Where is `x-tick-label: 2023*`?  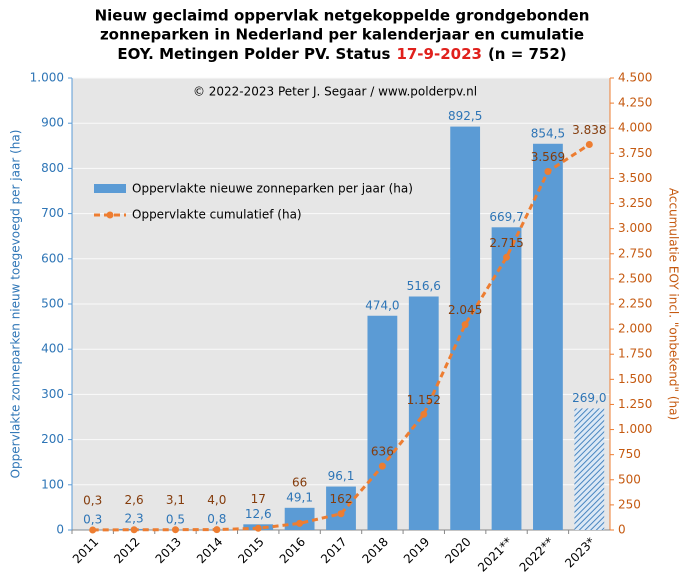
x-tick-label: 2023* is located at coordinates (580, 553).